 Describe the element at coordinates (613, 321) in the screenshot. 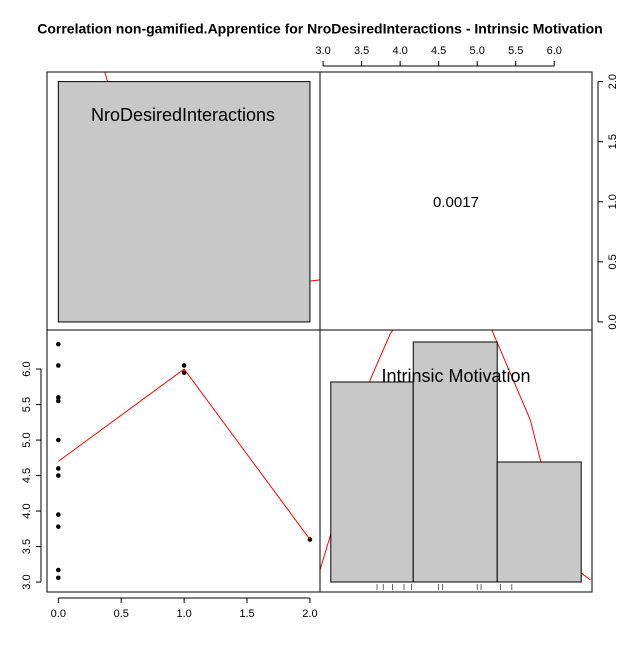

I see `y-tick-label: 0.0` at that location.